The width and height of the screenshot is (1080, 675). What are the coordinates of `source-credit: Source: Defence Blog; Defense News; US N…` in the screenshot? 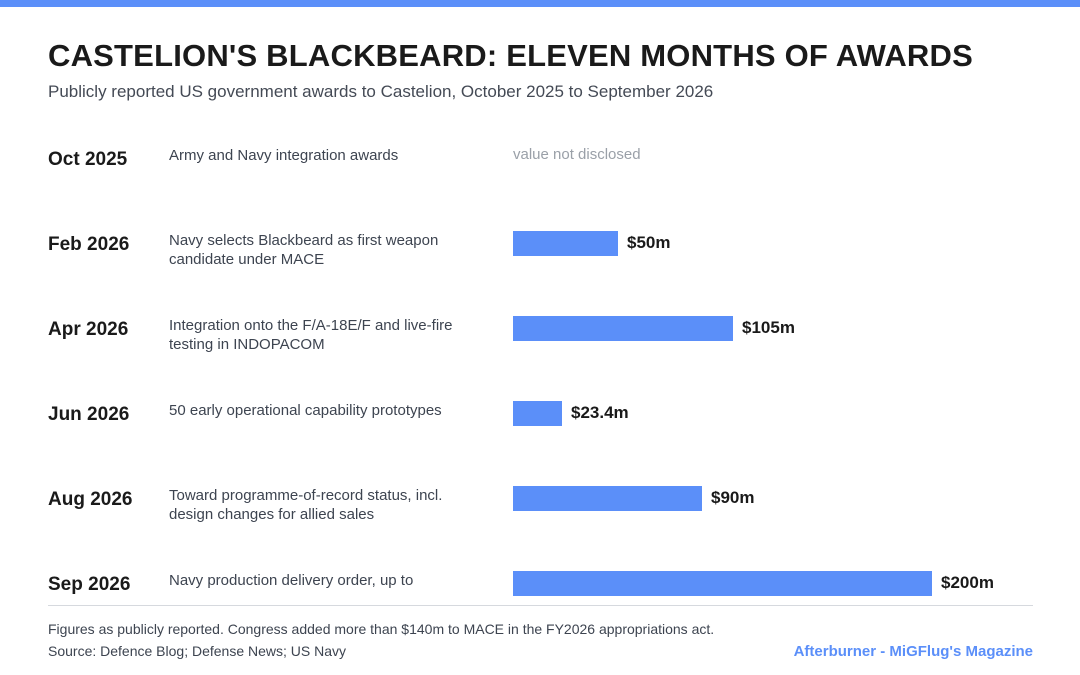 It's located at (197, 651).